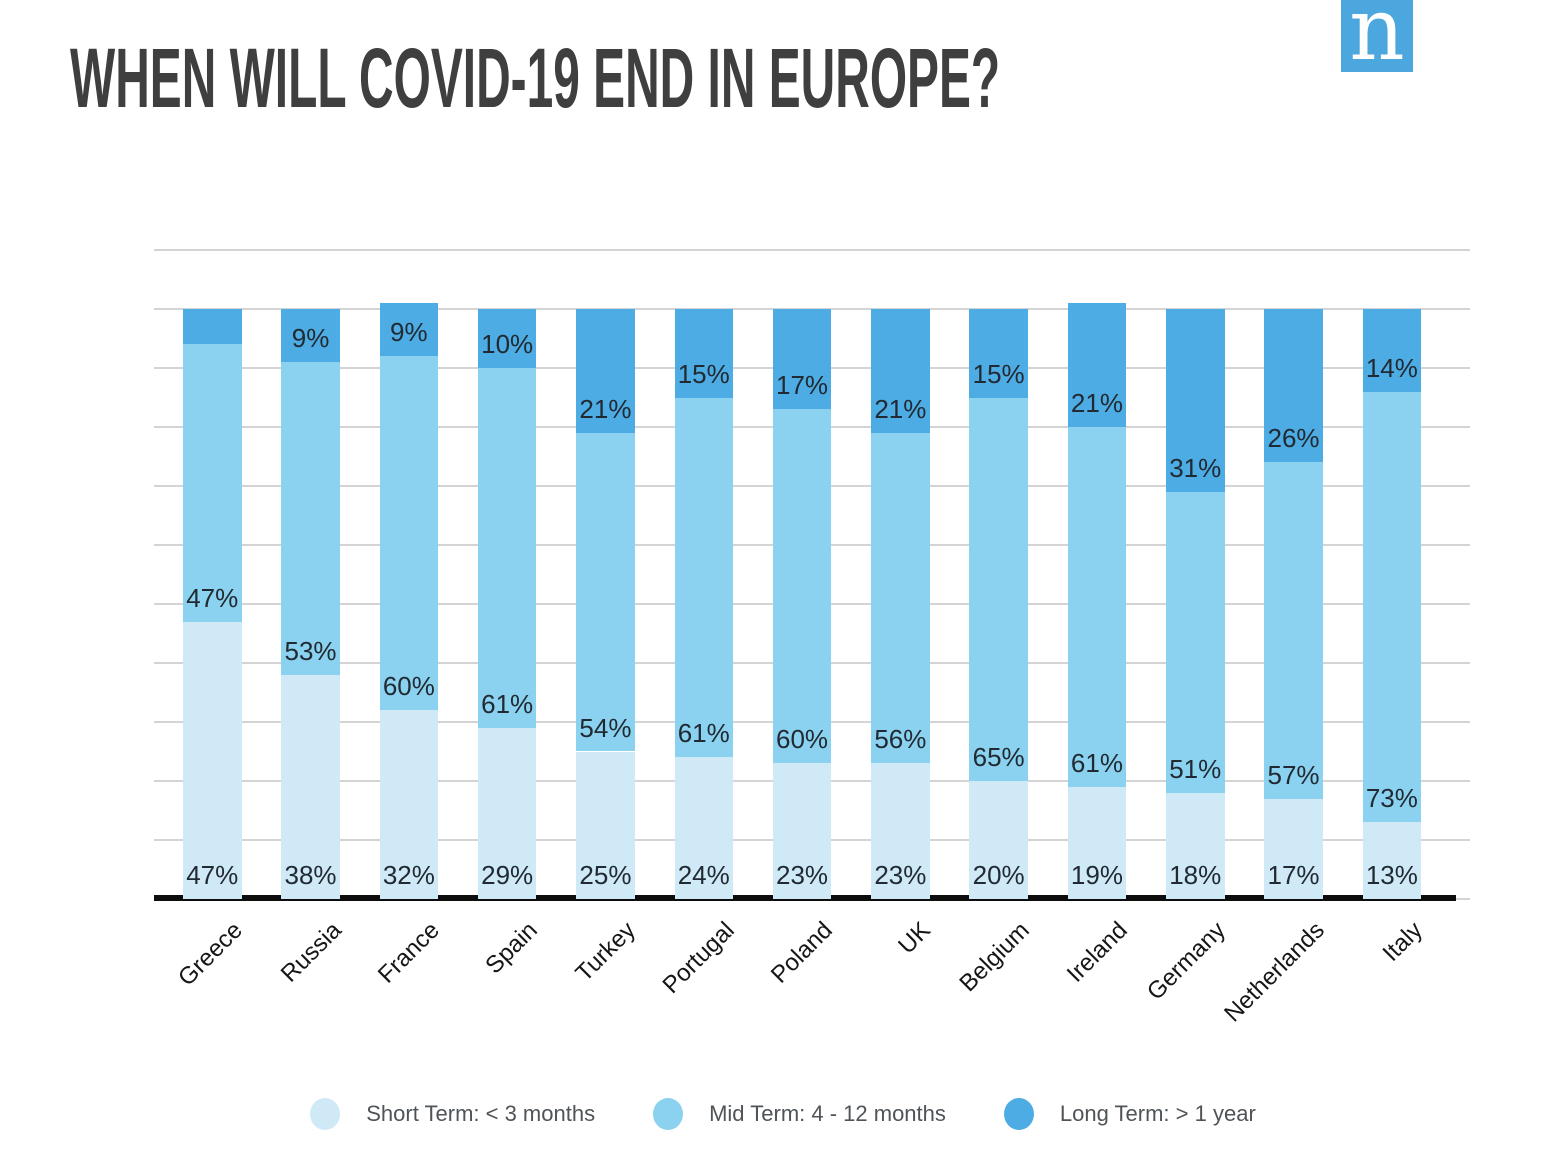  Describe the element at coordinates (310, 875) in the screenshot. I see `value-label: 38%` at that location.